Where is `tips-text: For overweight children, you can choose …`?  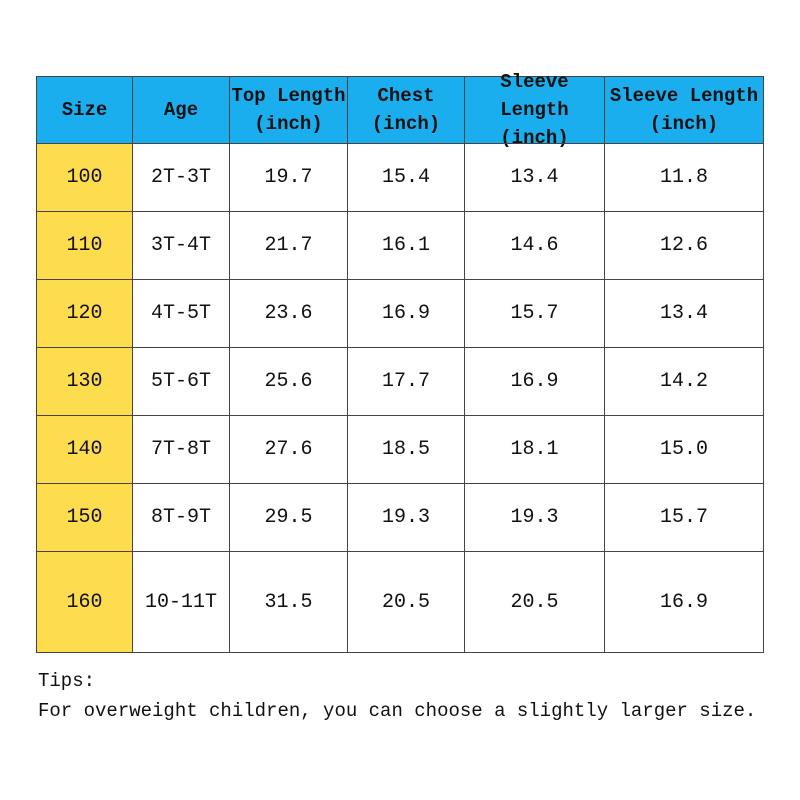 tips-text: For overweight children, you can choose … is located at coordinates (397, 711).